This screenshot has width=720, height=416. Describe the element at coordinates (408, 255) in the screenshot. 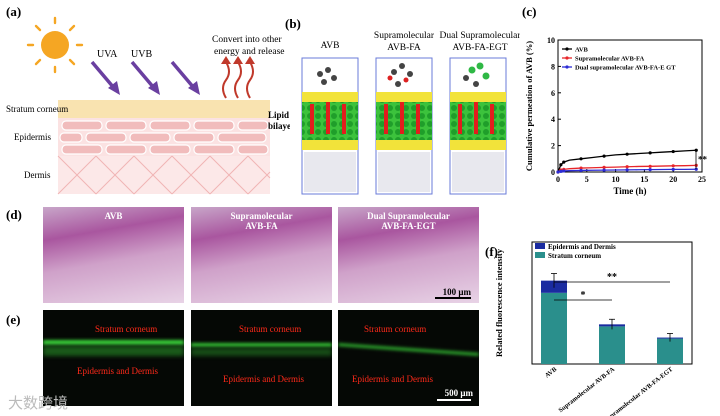

I see `he-image-avb-fa-egt: Dual Supramolecular AVB-FA-EGT 100 μm` at that location.